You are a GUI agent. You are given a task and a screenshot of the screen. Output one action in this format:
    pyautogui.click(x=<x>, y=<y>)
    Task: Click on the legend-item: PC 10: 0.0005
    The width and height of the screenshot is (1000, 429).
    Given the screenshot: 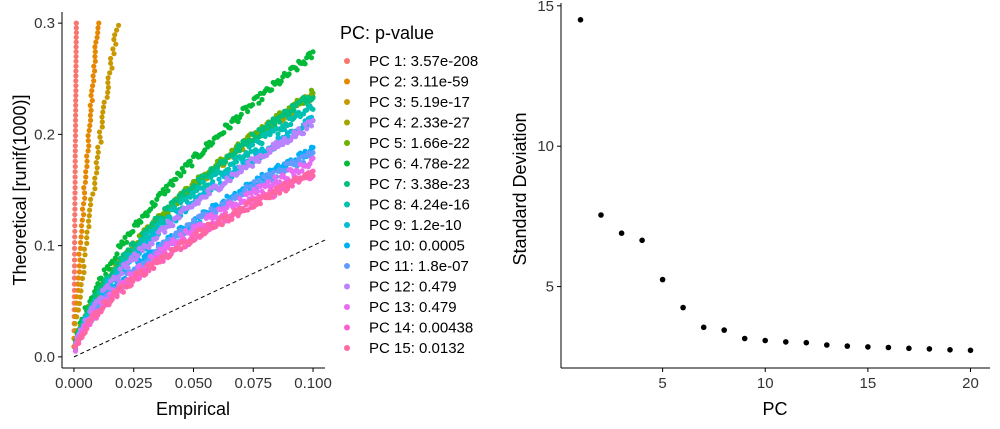 What is the action you would take?
    pyautogui.click(x=404, y=246)
    